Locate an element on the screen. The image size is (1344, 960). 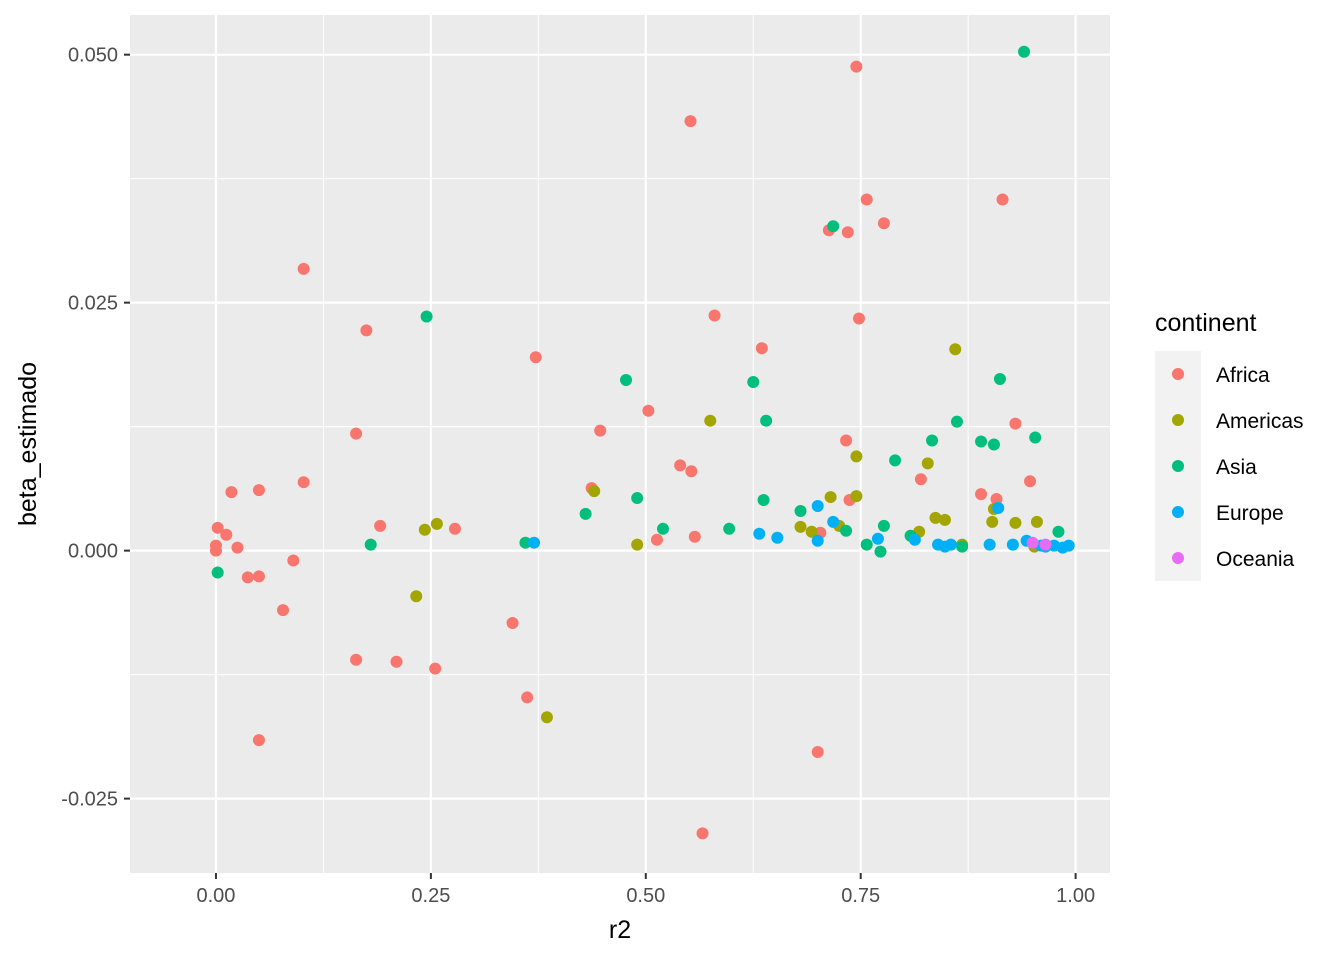
legend-label-africa: Africa is located at coordinates (1243, 375).